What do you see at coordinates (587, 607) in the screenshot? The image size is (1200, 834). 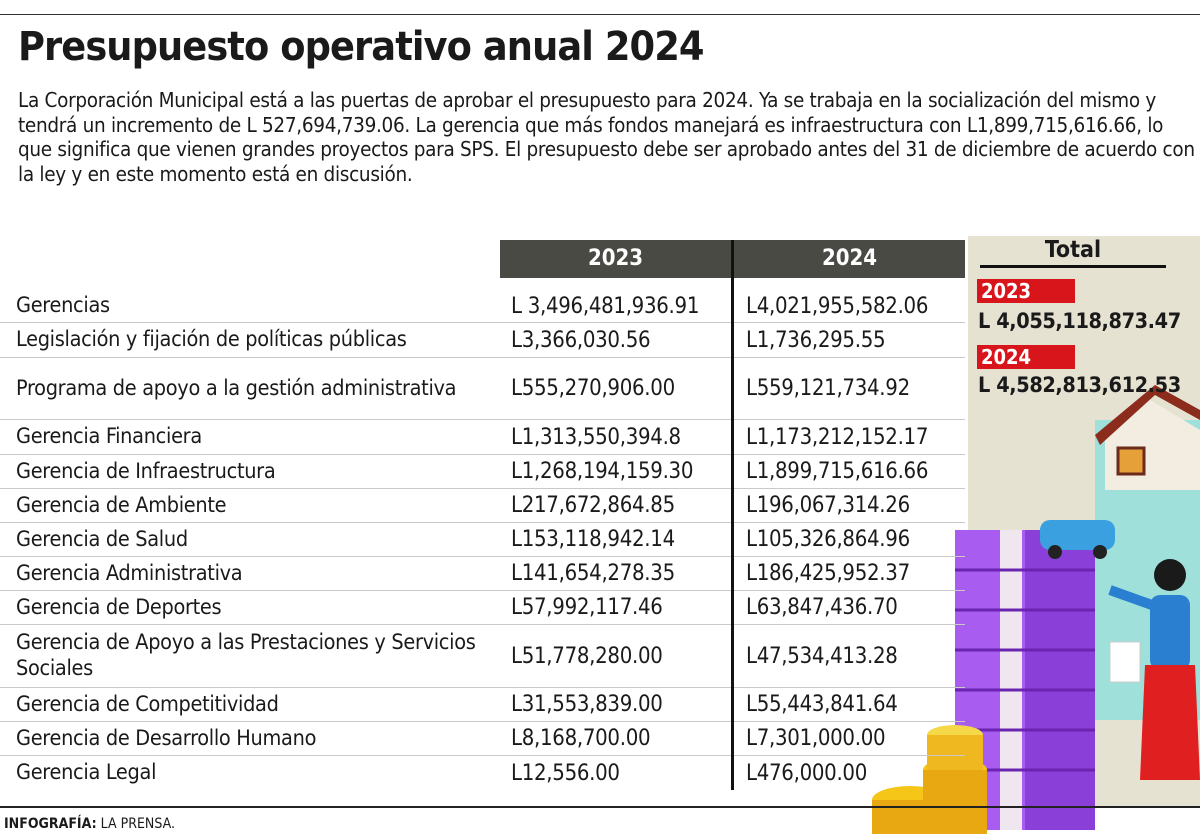 I see `value-2023: L57,992,117.46` at bounding box center [587, 607].